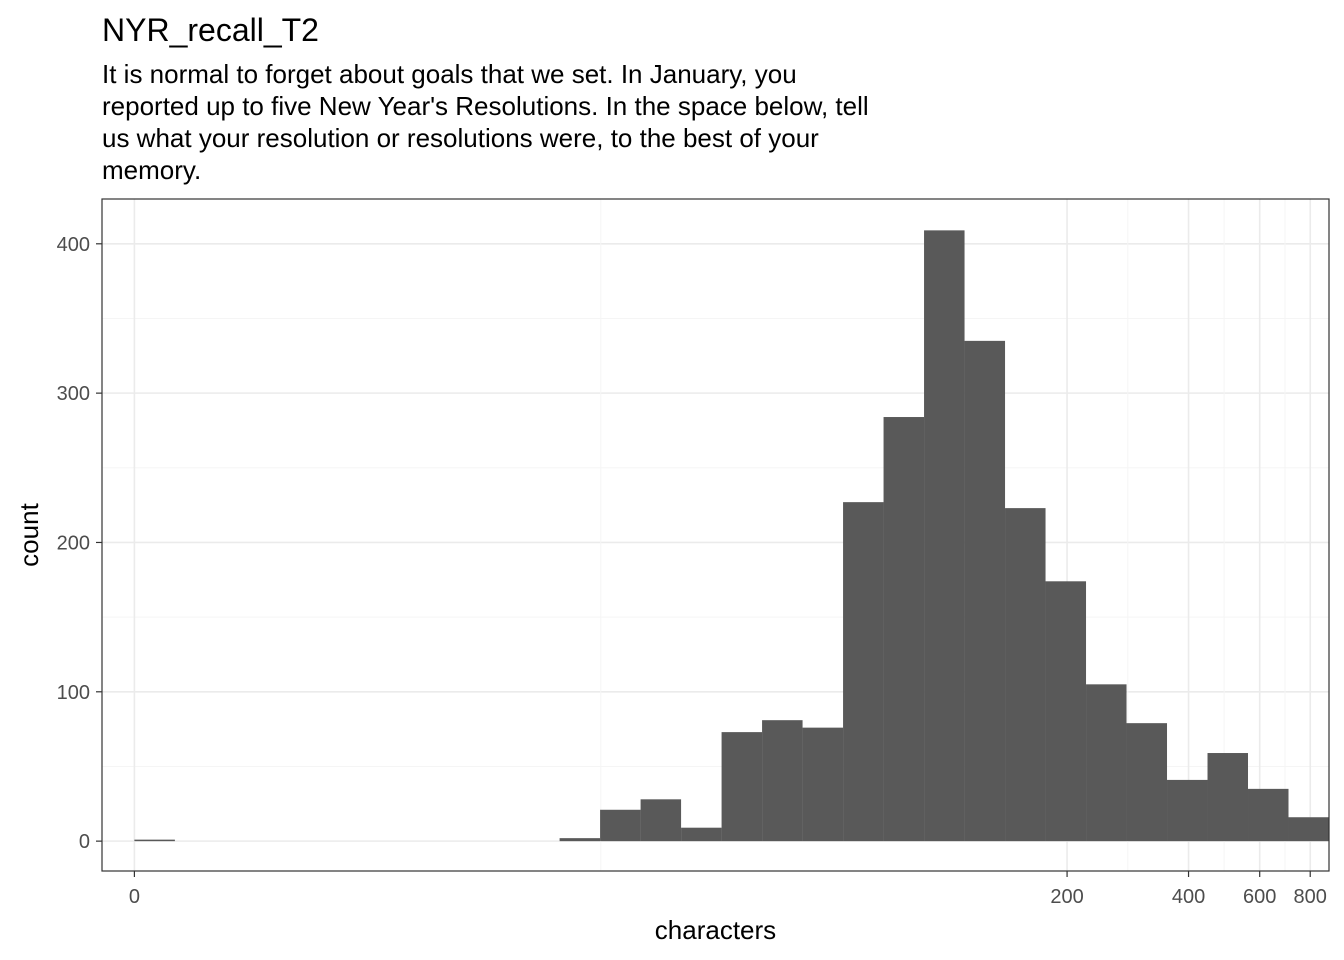 Image resolution: width=1344 pixels, height=960 pixels. Describe the element at coordinates (73, 394) in the screenshot. I see `y-tick-label: 300` at that location.